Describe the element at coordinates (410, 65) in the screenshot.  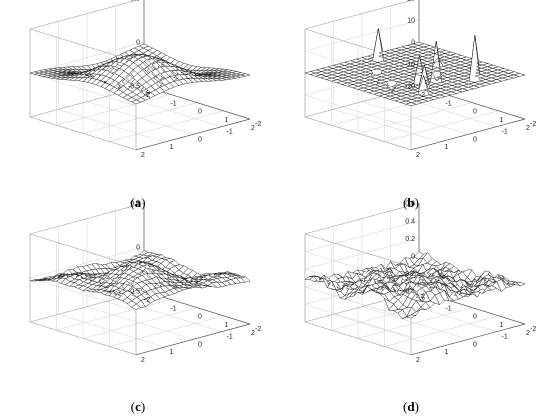
I see `z-tick-label: -10` at that location.